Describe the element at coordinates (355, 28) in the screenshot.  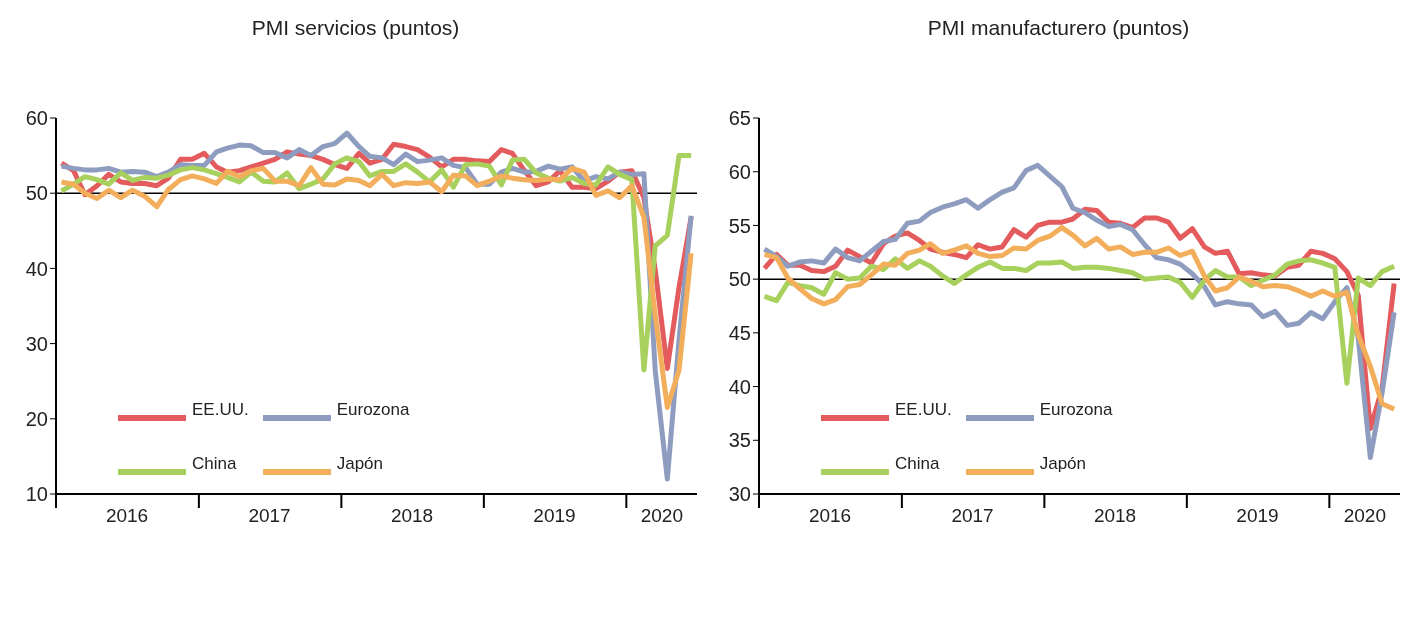
I see `chart-title: PMI servicios (puntos)` at that location.